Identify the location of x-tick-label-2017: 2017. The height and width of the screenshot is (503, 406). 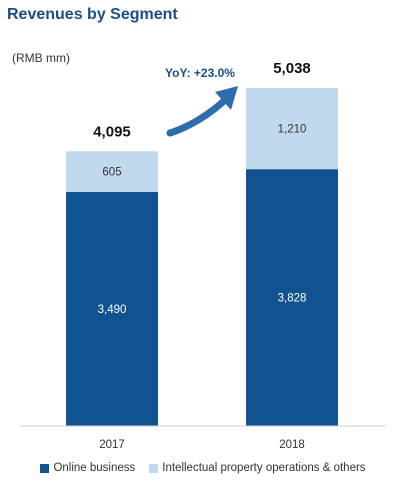
(112, 445).